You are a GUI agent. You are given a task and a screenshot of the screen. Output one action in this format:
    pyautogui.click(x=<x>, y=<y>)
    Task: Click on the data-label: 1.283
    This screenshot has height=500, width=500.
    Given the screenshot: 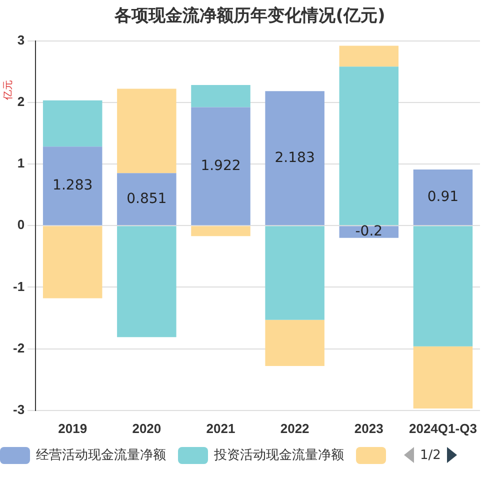 What is the action you would take?
    pyautogui.click(x=72, y=185)
    